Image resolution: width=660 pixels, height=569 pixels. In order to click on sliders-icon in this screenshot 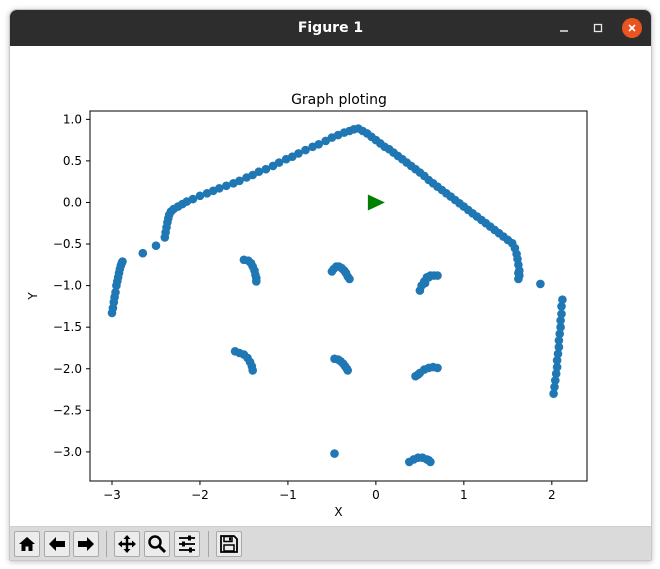, I will do `click(187, 544)`.